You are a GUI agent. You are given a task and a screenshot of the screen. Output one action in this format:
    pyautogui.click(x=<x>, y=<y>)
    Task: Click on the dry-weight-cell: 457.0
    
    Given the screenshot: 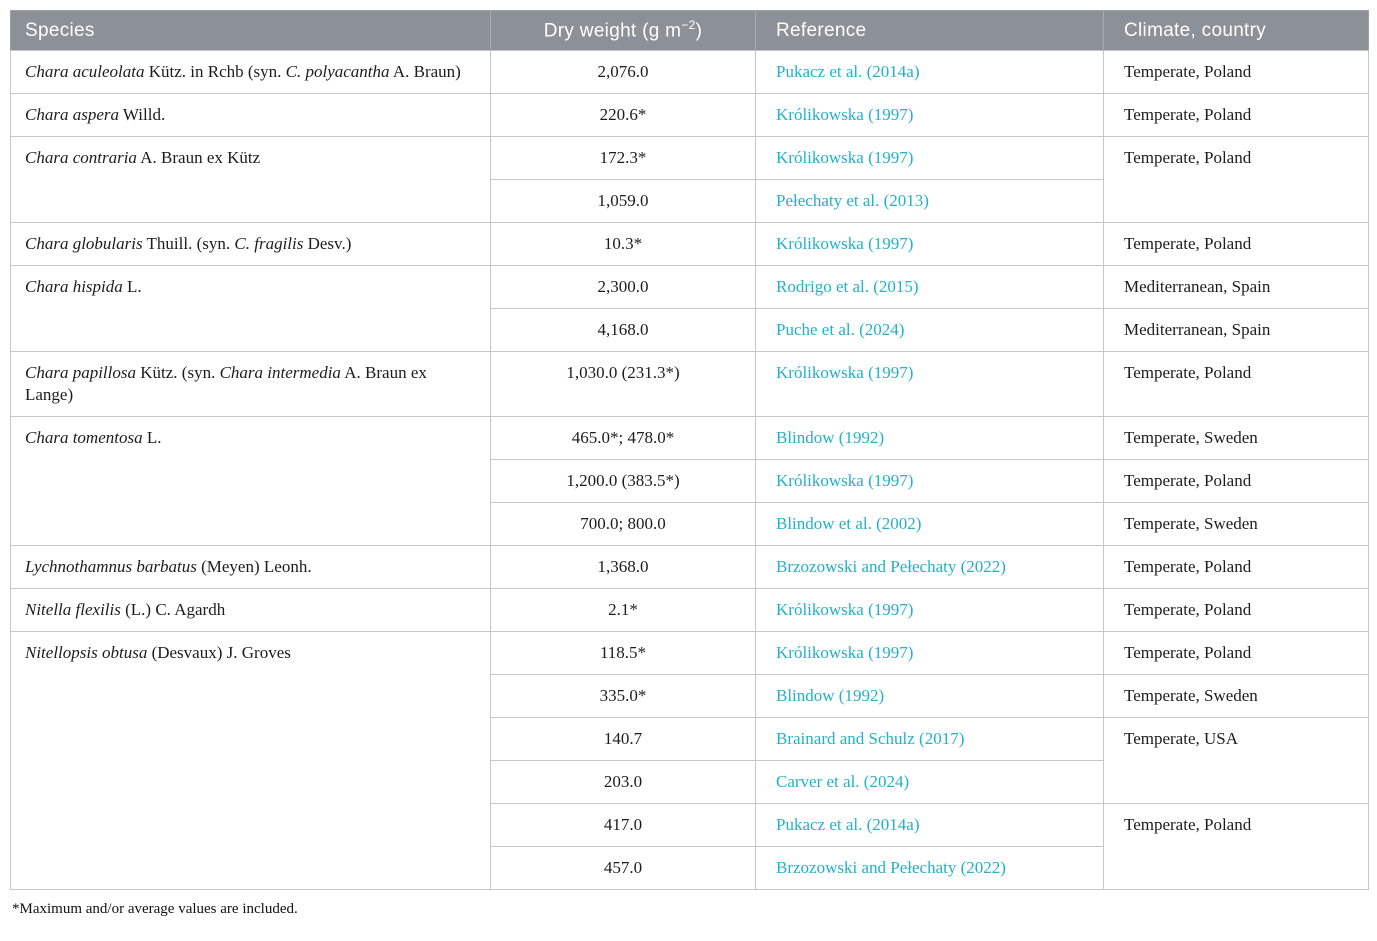 What is the action you would take?
    pyautogui.click(x=623, y=868)
    